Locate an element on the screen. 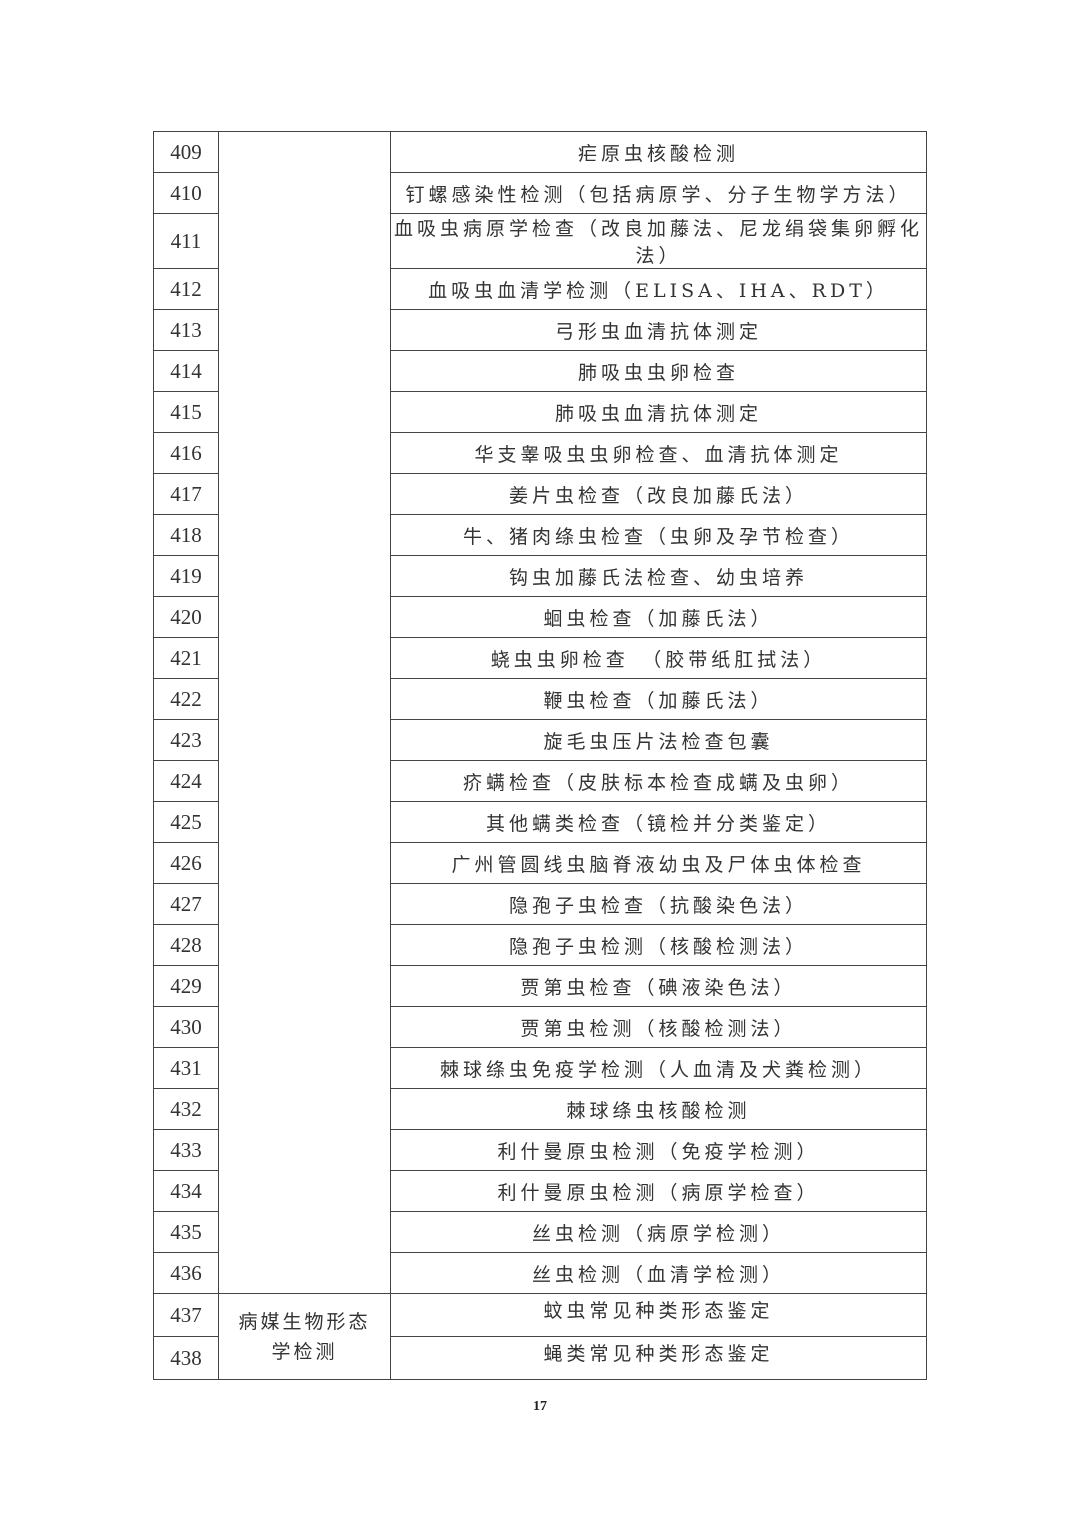 The height and width of the screenshot is (1527, 1080). test-item: 丝虫检测（病原学检测） is located at coordinates (658, 1232).